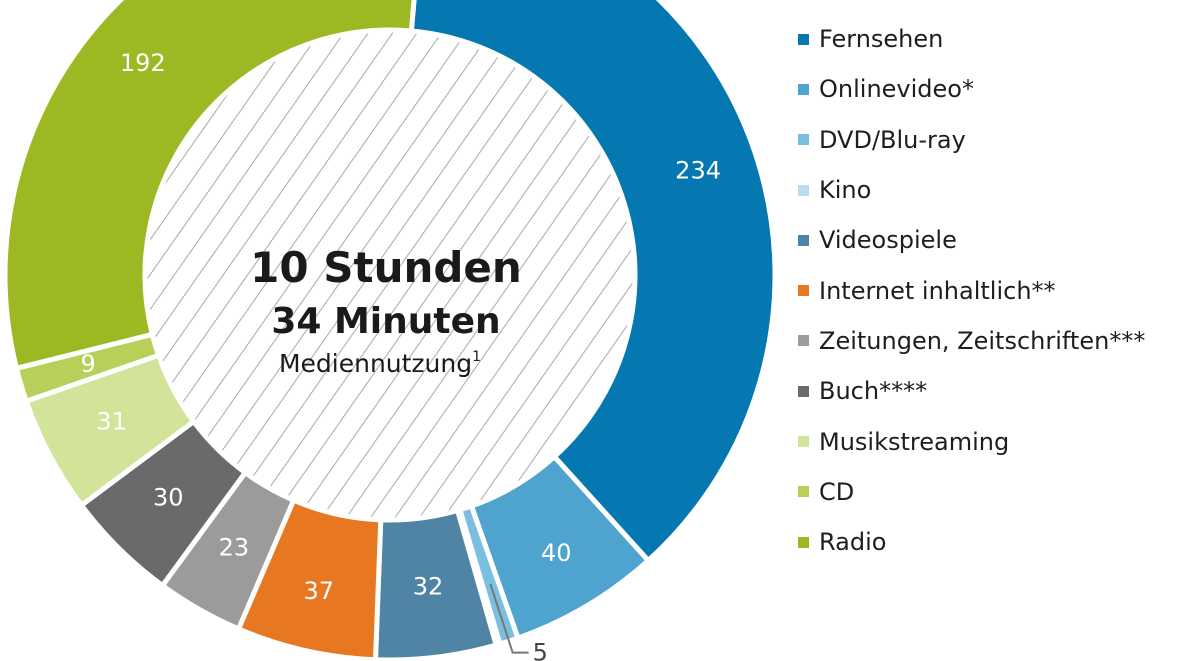 This screenshot has height=661, width=1180. I want to click on slice-label: 192, so click(143, 63).